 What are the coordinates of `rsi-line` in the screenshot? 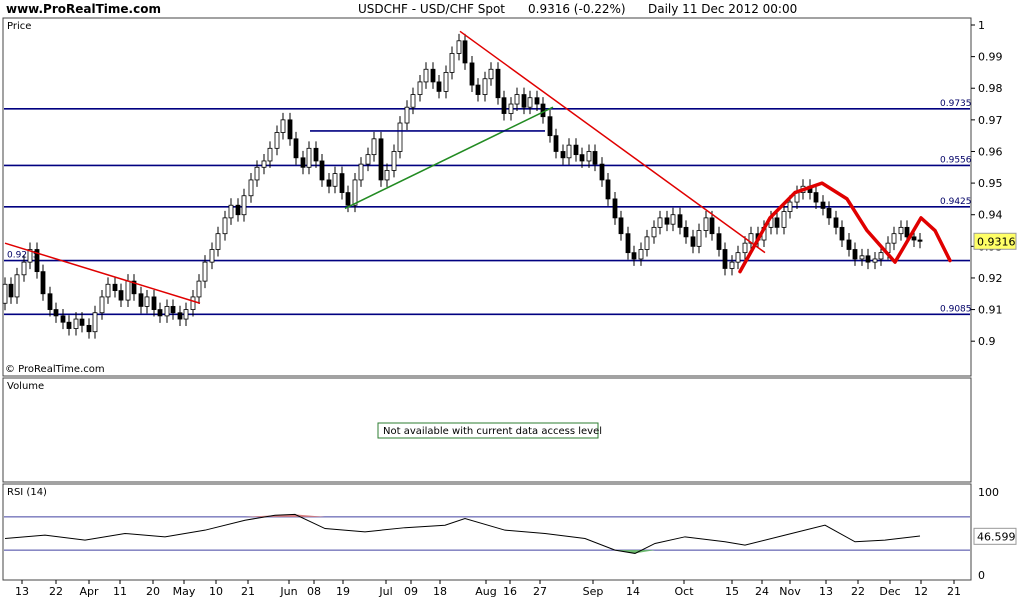 It's located at (462, 533).